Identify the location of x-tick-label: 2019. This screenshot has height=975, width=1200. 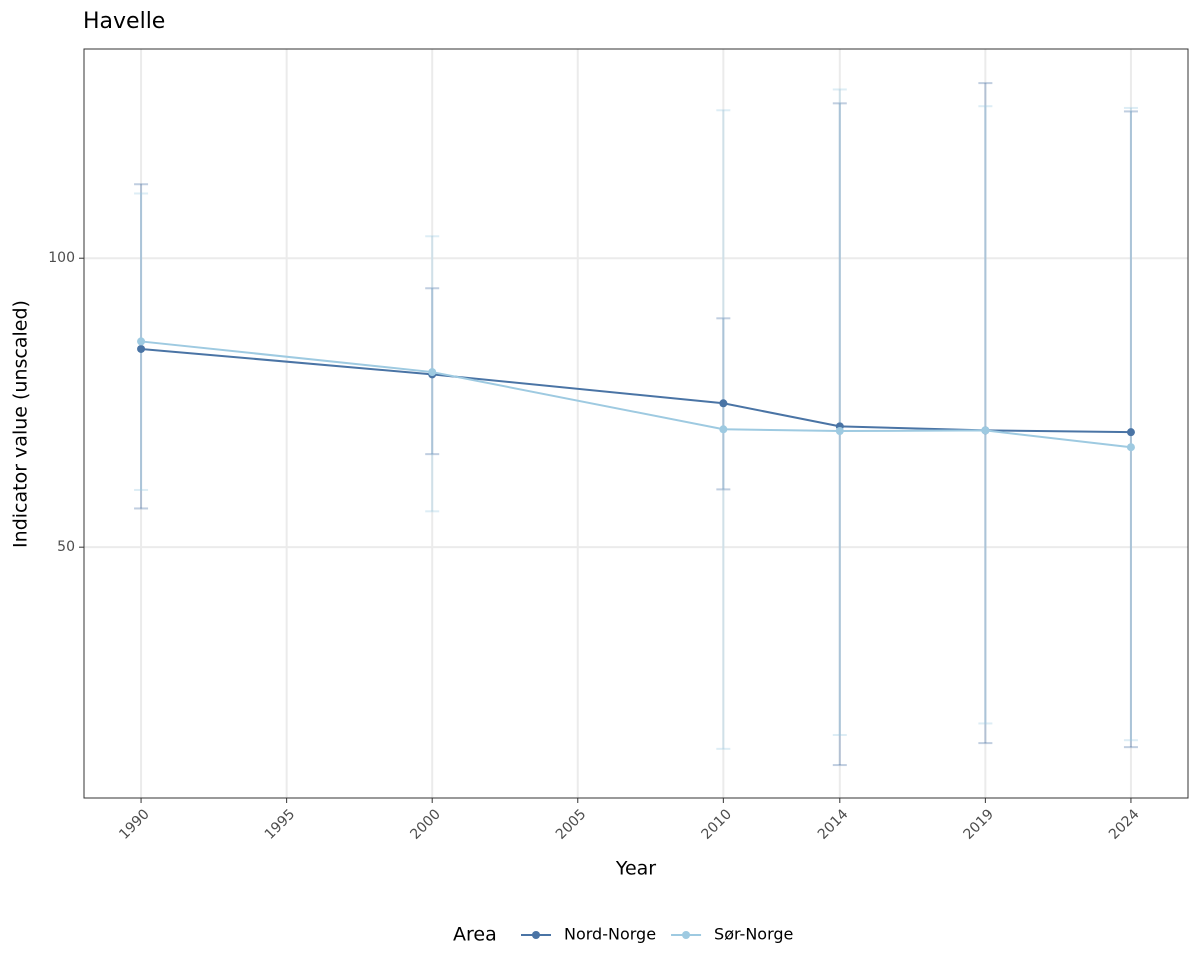
(979, 824).